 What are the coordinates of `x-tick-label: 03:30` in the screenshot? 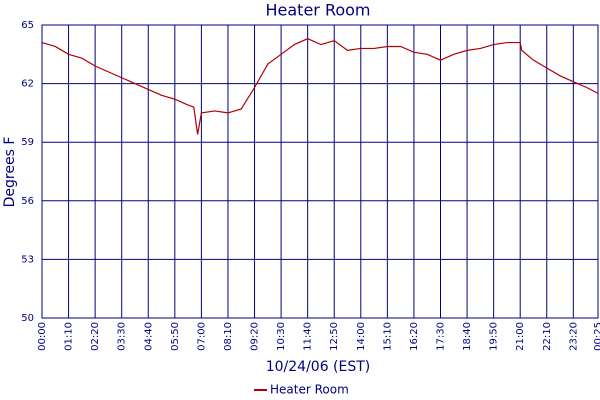 It's located at (122, 336).